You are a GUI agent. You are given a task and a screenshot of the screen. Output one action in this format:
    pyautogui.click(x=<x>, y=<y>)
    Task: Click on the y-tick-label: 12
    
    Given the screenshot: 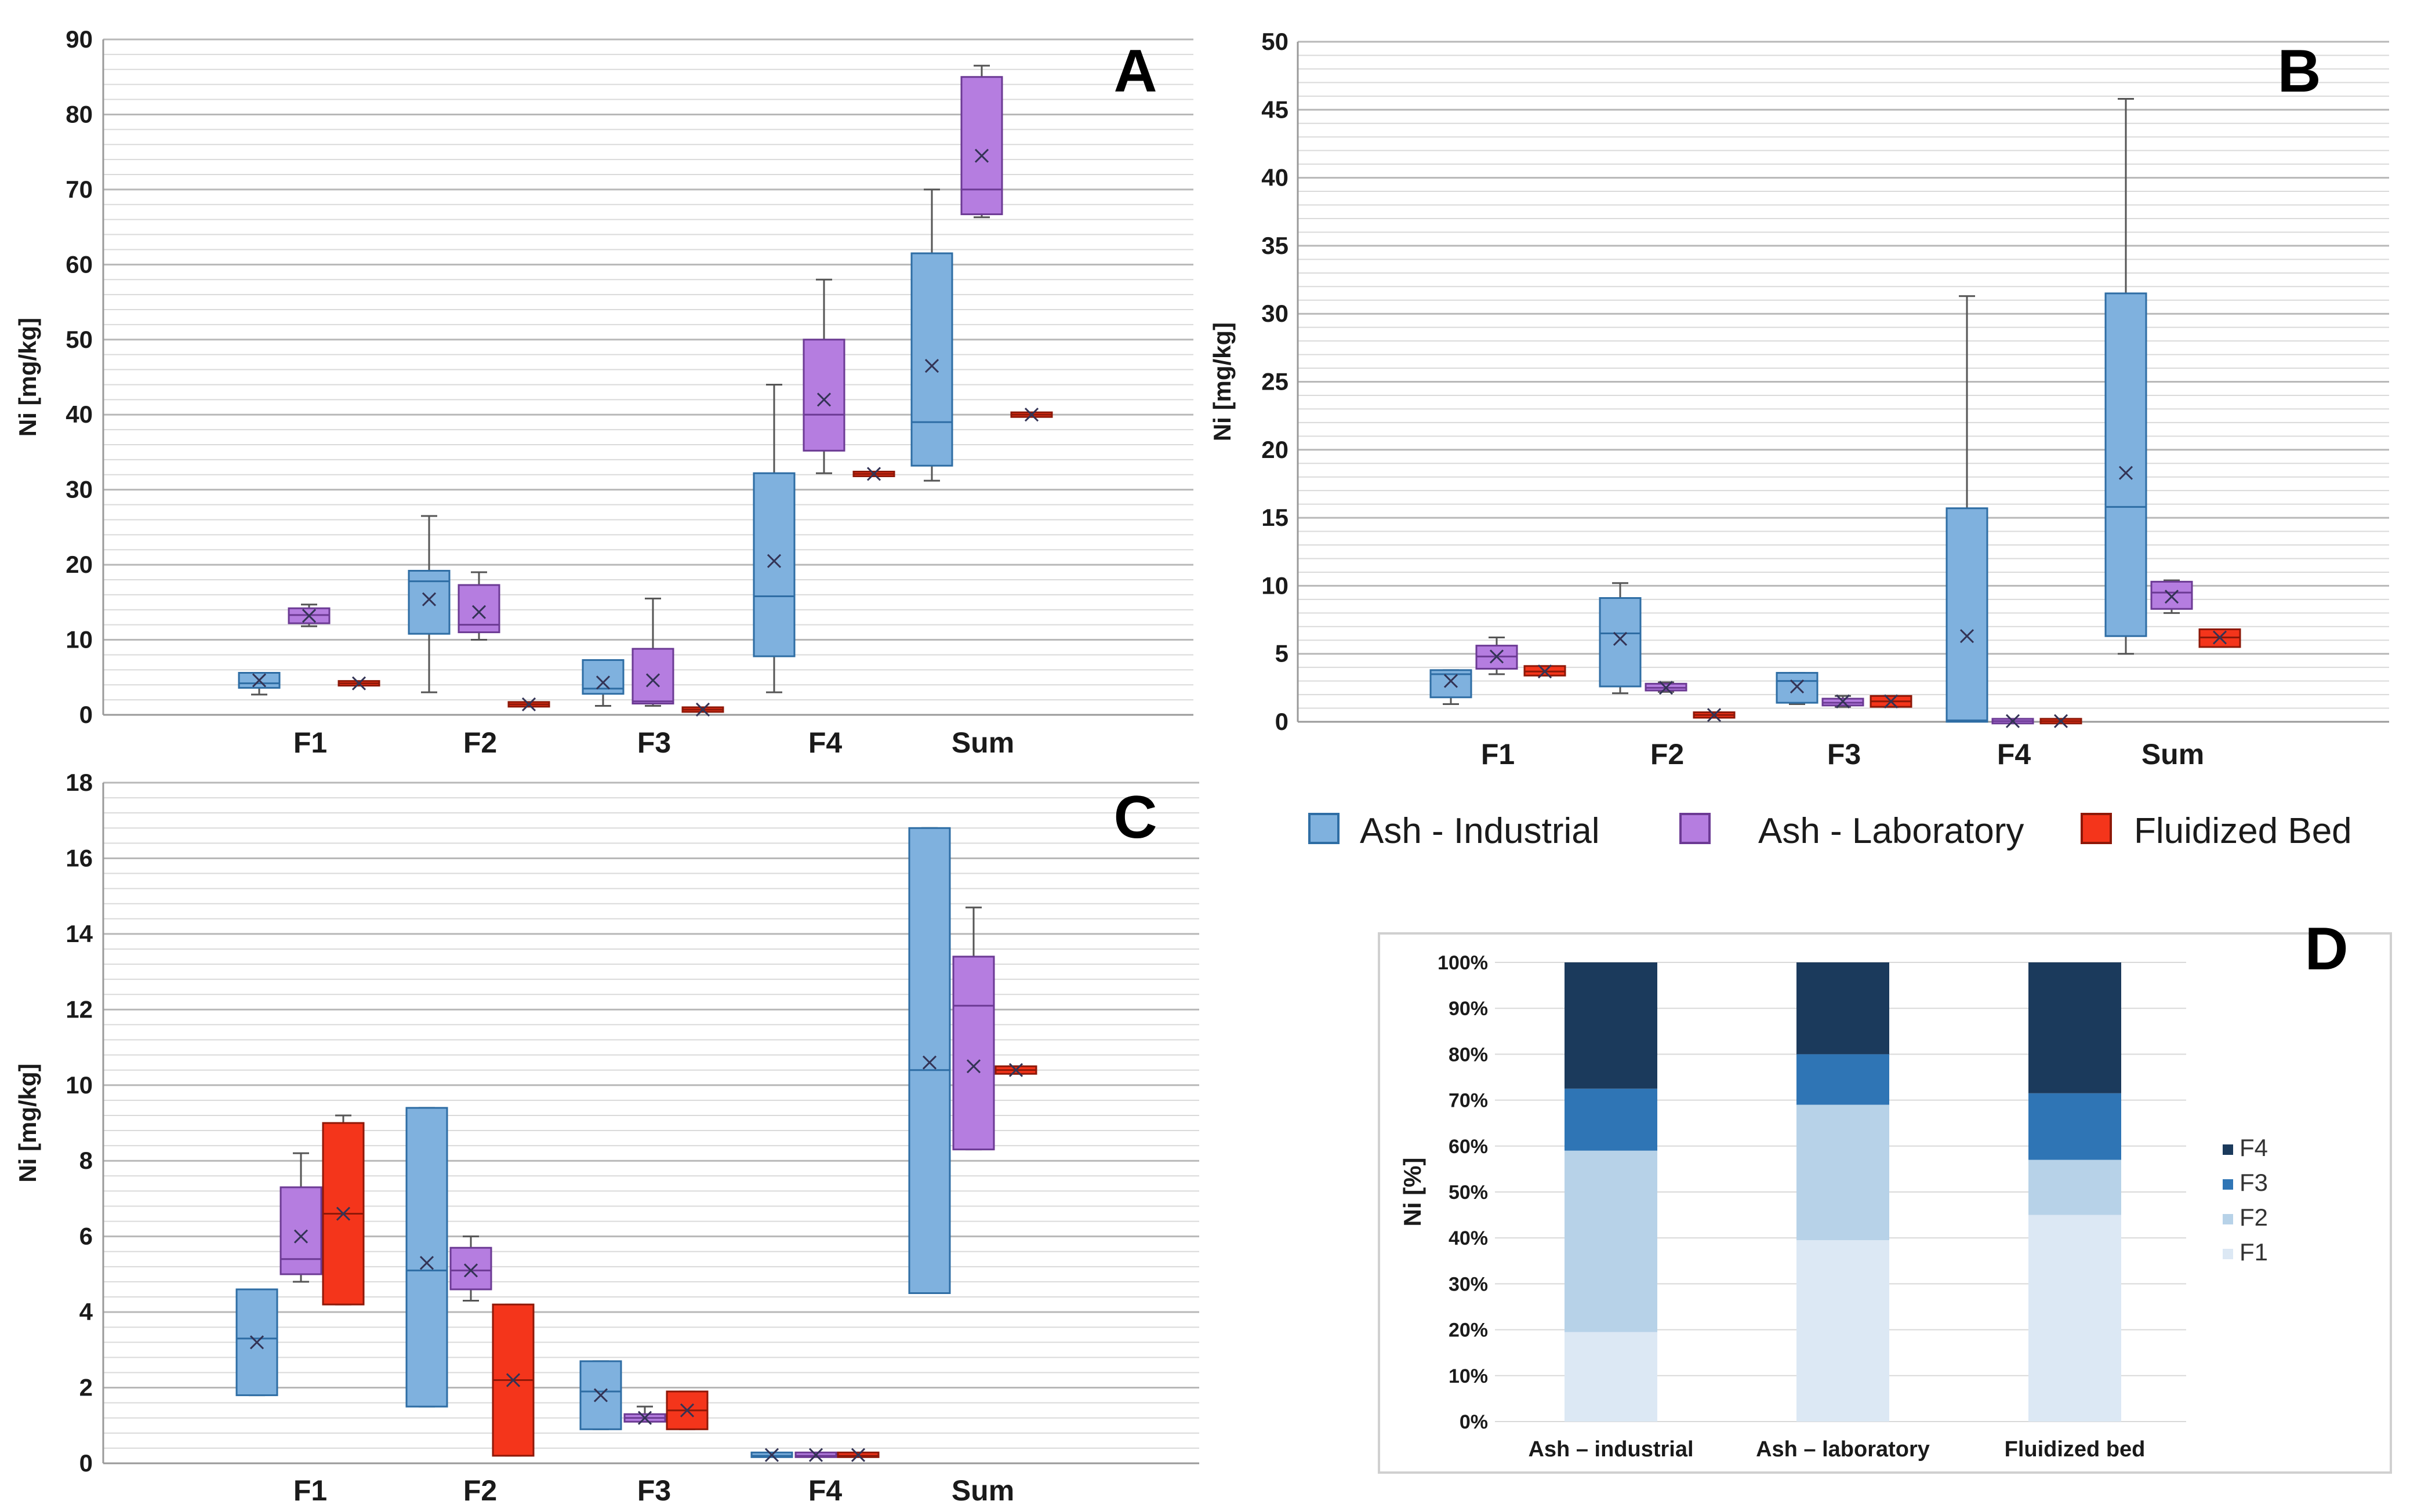 What is the action you would take?
    pyautogui.click(x=79, y=1009)
    